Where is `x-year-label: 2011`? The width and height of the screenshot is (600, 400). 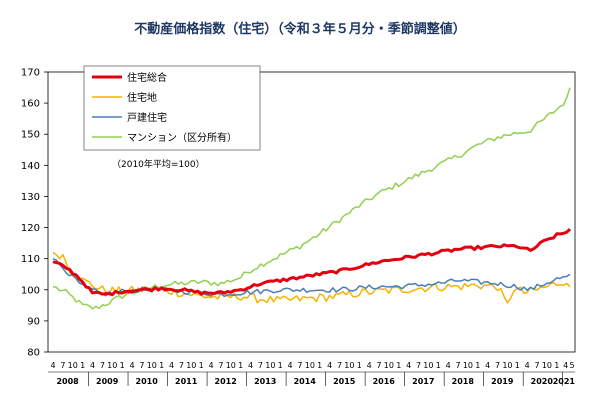 x-year-label: 2011 is located at coordinates (186, 381).